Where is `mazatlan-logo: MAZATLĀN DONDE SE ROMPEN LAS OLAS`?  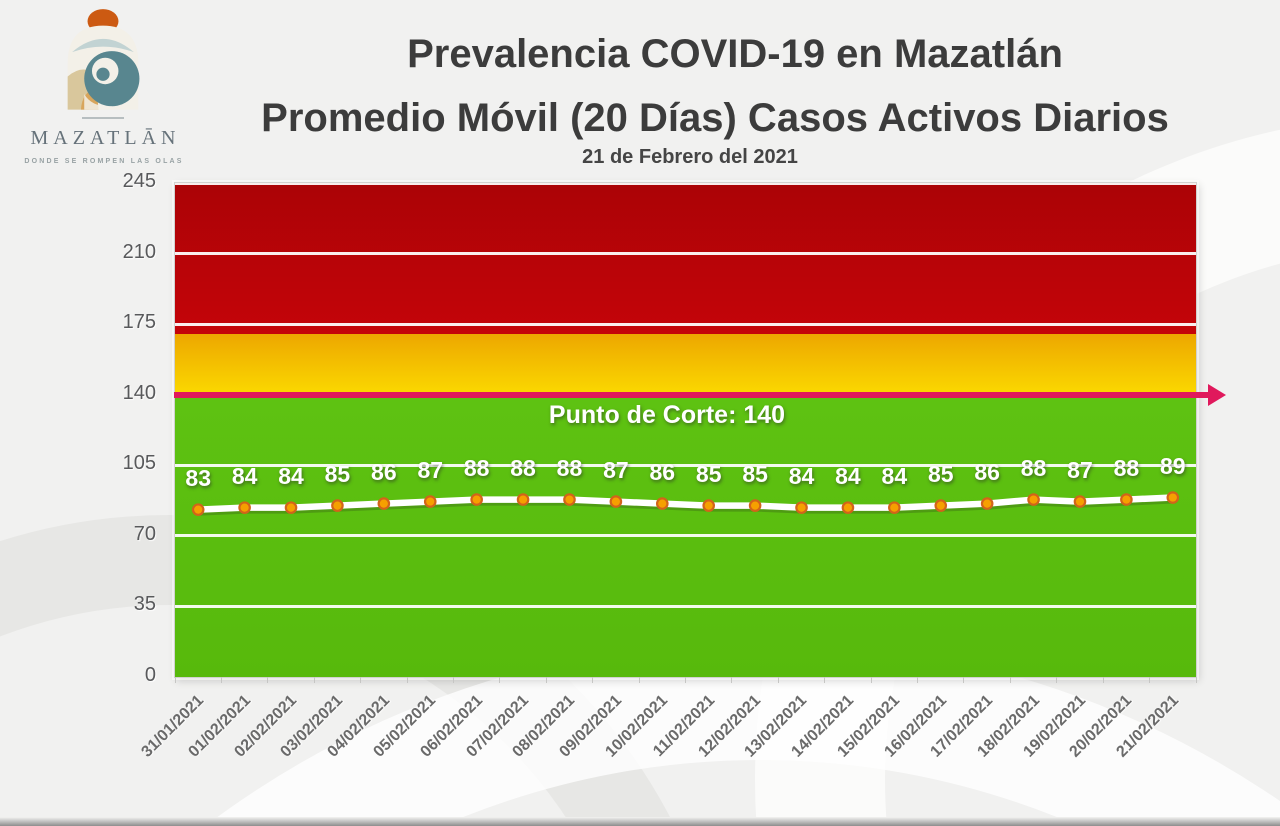 mazatlan-logo: MAZATLĀN DONDE SE ROMPEN LAS OLAS is located at coordinates (103, 86).